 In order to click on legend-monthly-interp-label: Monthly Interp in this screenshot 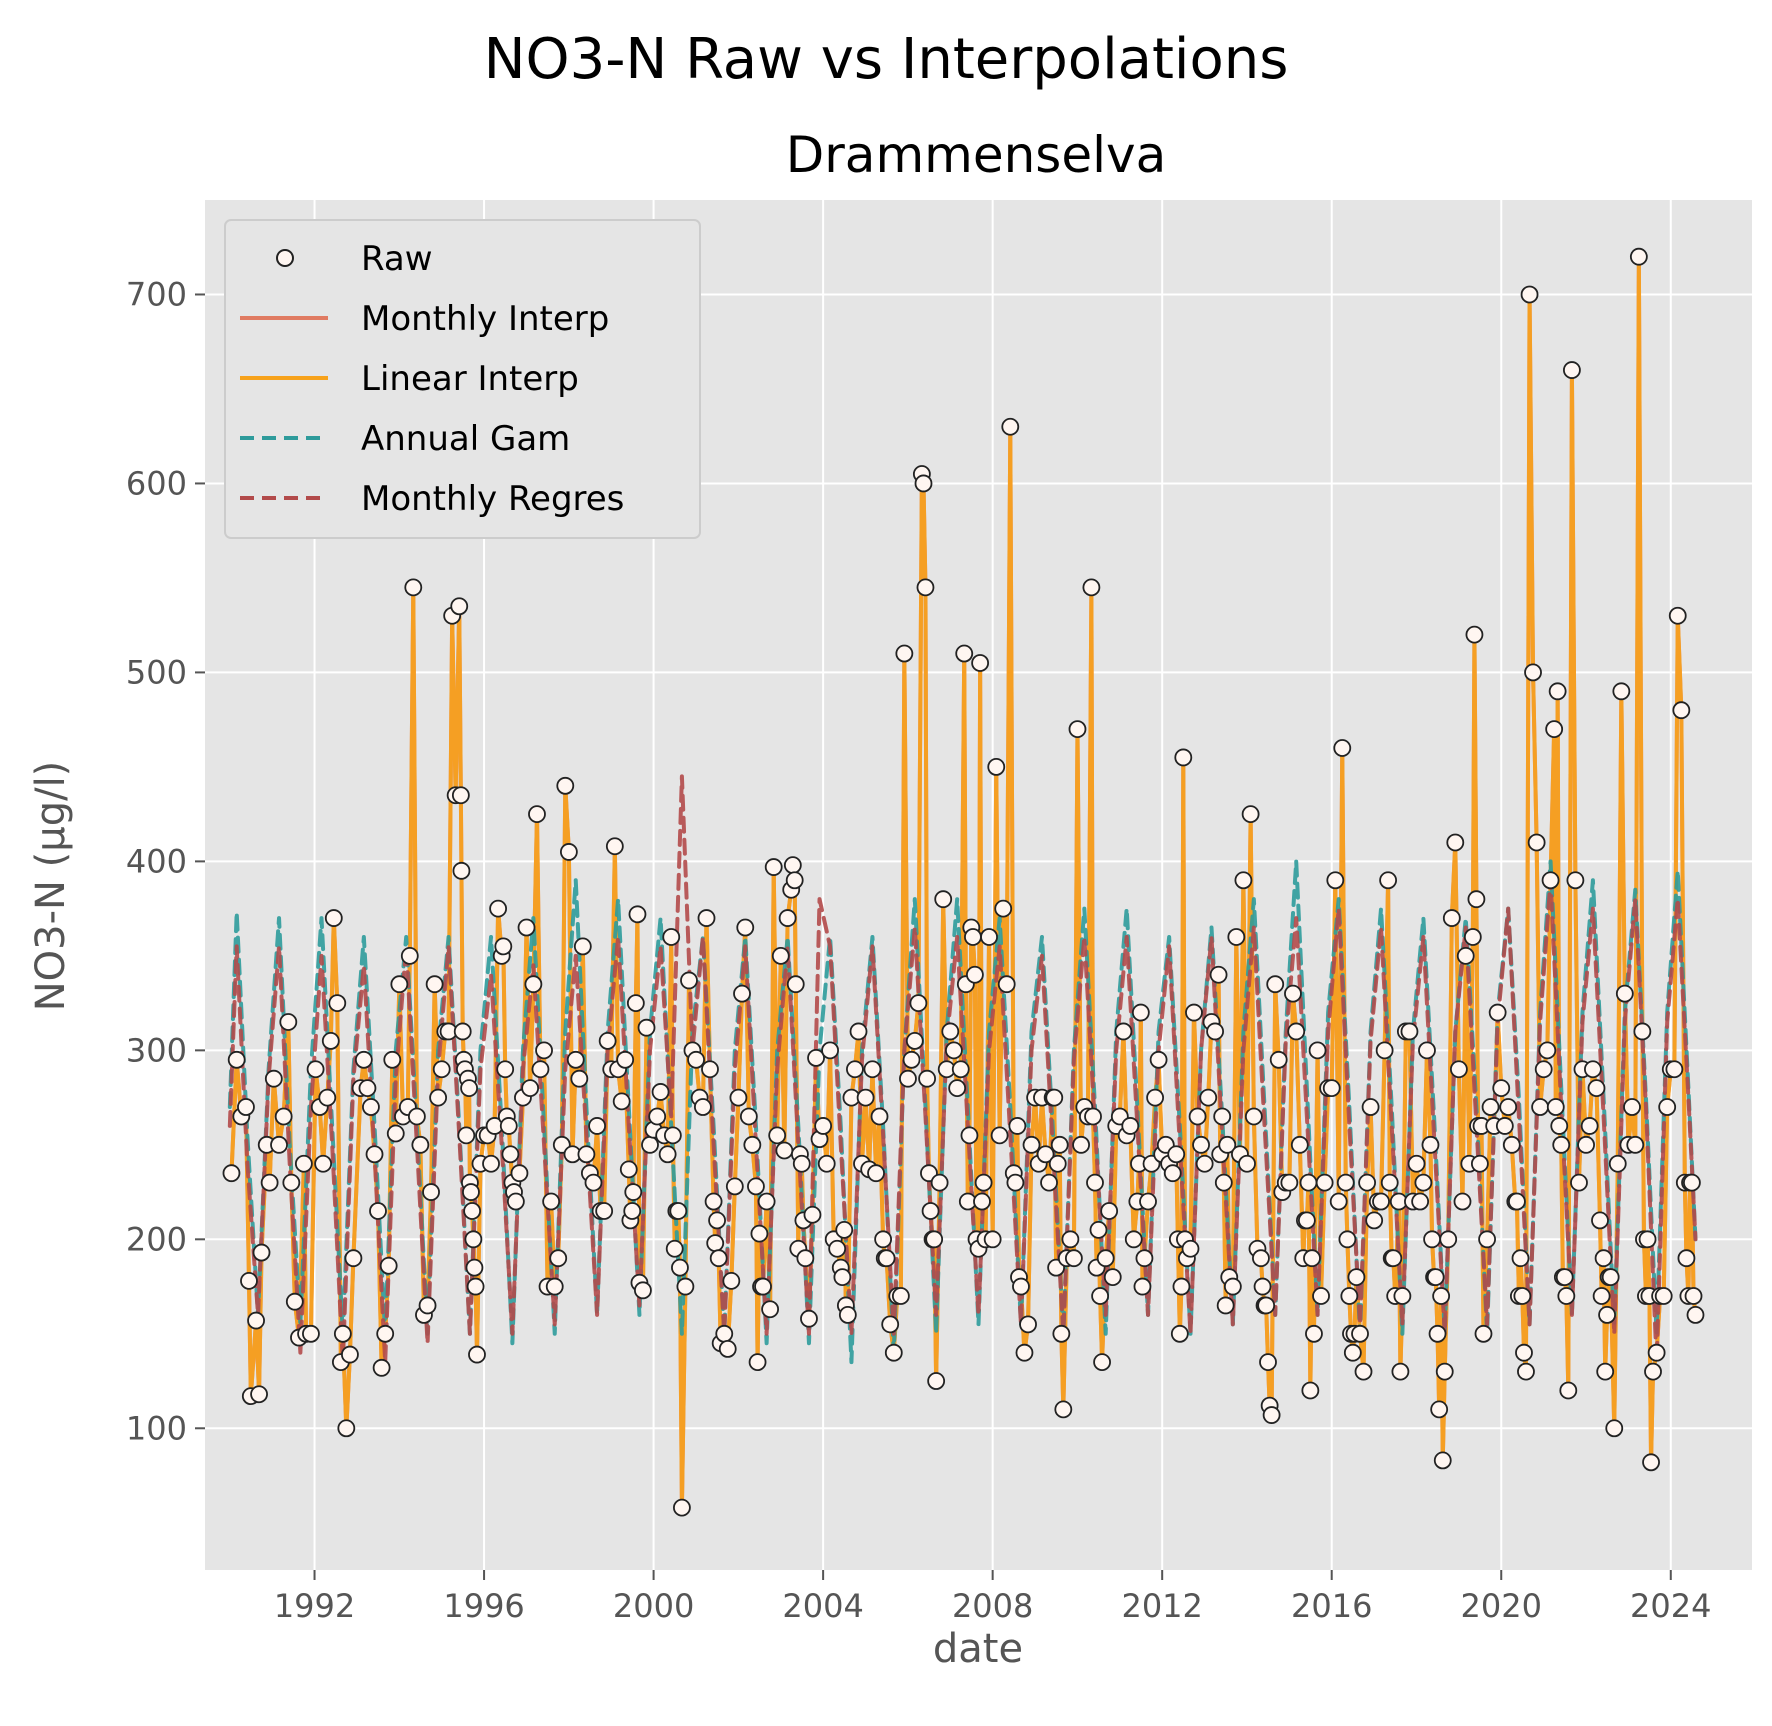, I will do `click(485, 319)`.